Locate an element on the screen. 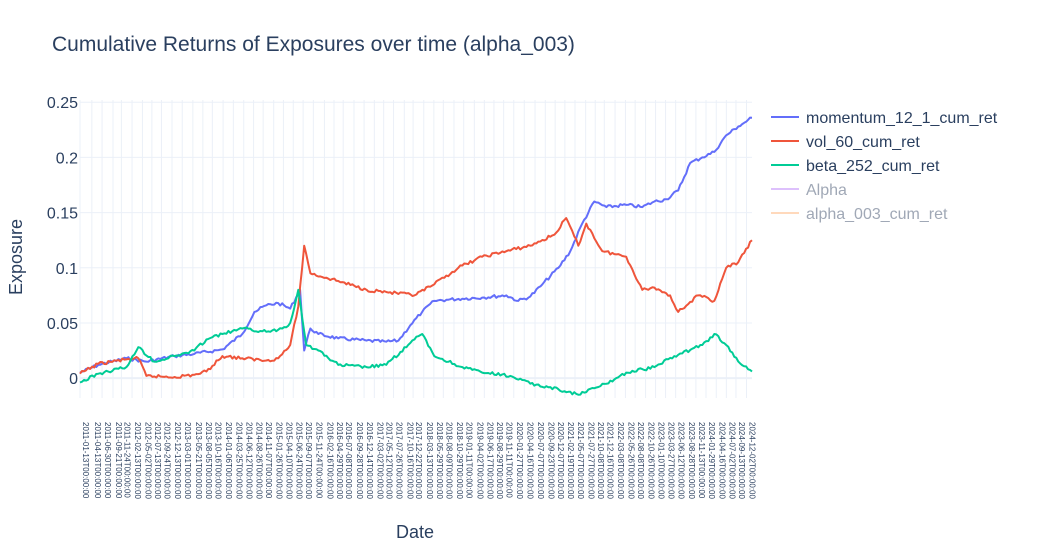 The height and width of the screenshot is (550, 1043). x-tick-label: 2012-09-24T00:00:00 is located at coordinates (166, 461).